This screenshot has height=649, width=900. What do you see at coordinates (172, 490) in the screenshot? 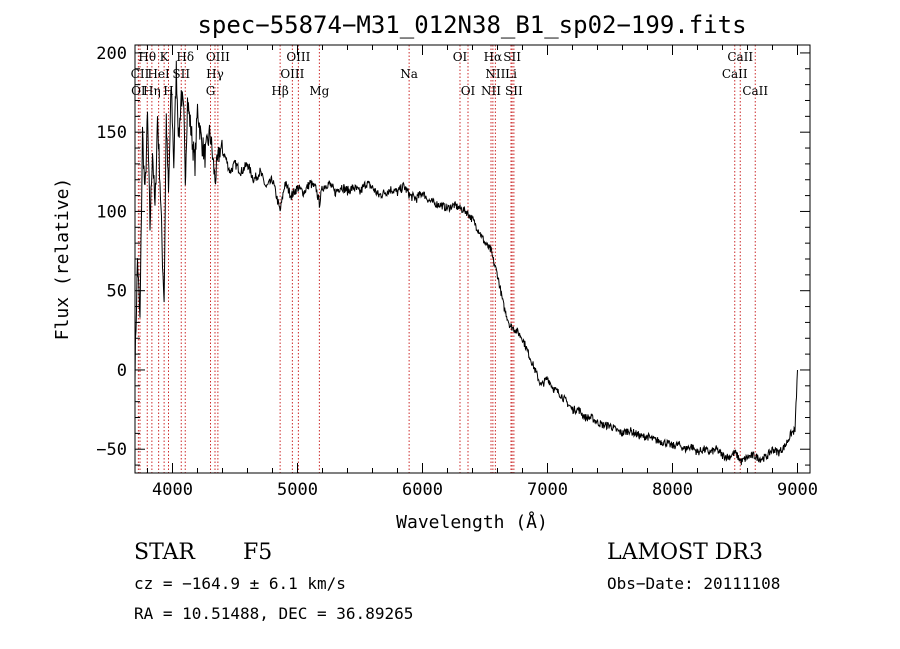
I see `x-tick-label: 4000` at bounding box center [172, 490].